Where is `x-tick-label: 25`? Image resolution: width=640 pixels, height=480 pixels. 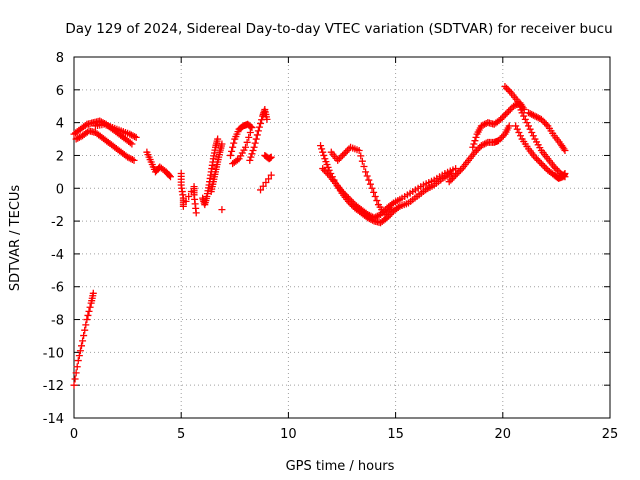
x-tick-label: 25 is located at coordinates (610, 434).